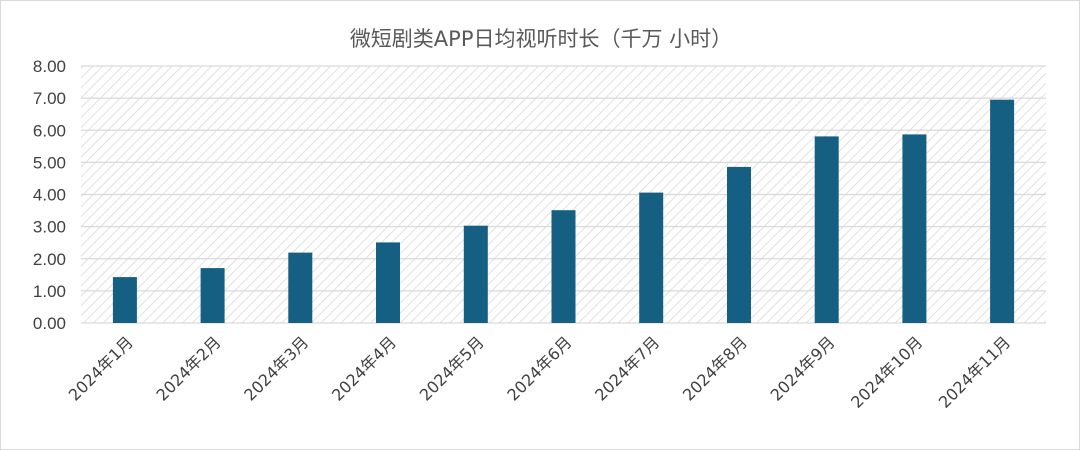  I want to click on y-tick-label: 4.00, so click(49, 195).